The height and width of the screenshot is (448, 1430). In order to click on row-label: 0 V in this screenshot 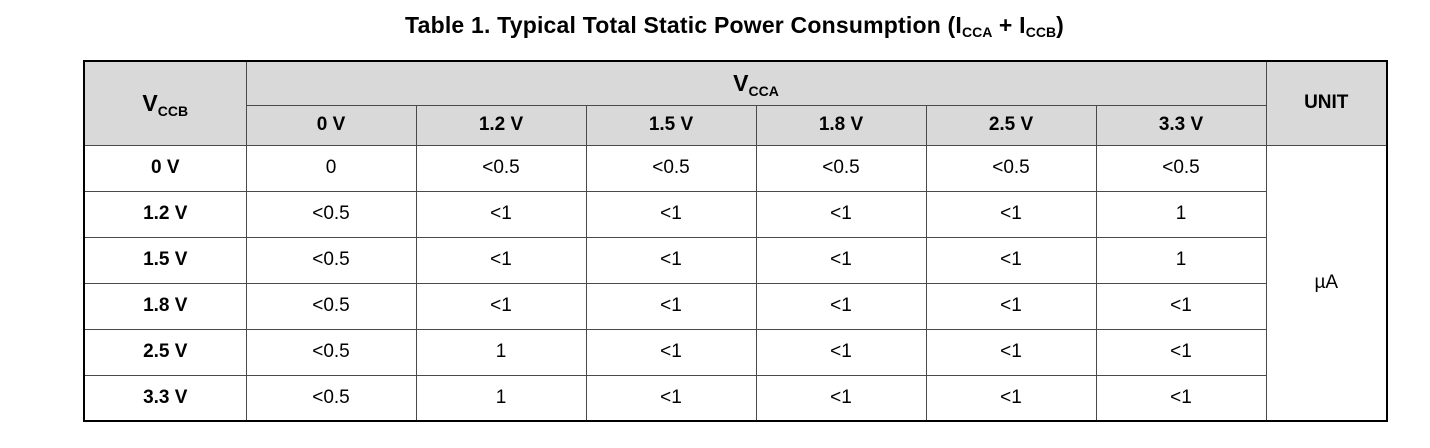, I will do `click(165, 168)`.